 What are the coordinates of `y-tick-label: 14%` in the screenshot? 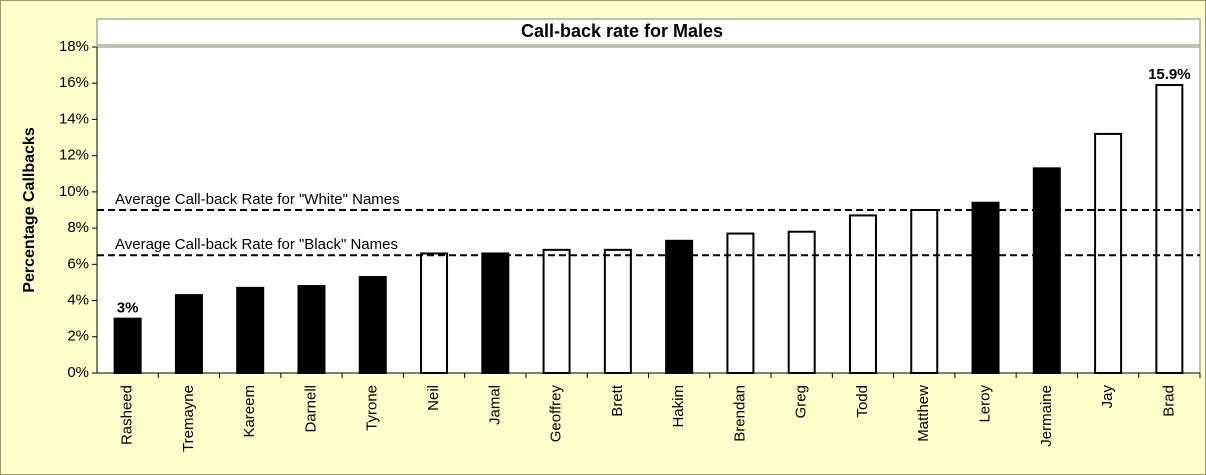 It's located at (74, 118).